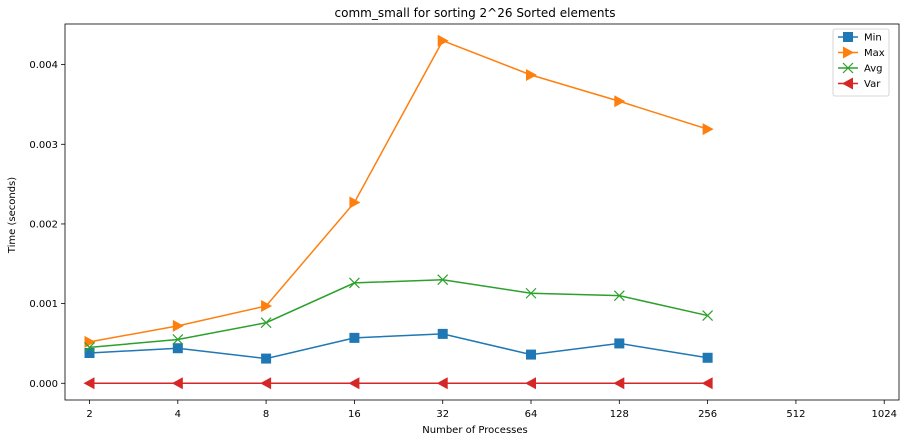 This screenshot has width=913, height=441. I want to click on x-tick-label: 512, so click(795, 414).